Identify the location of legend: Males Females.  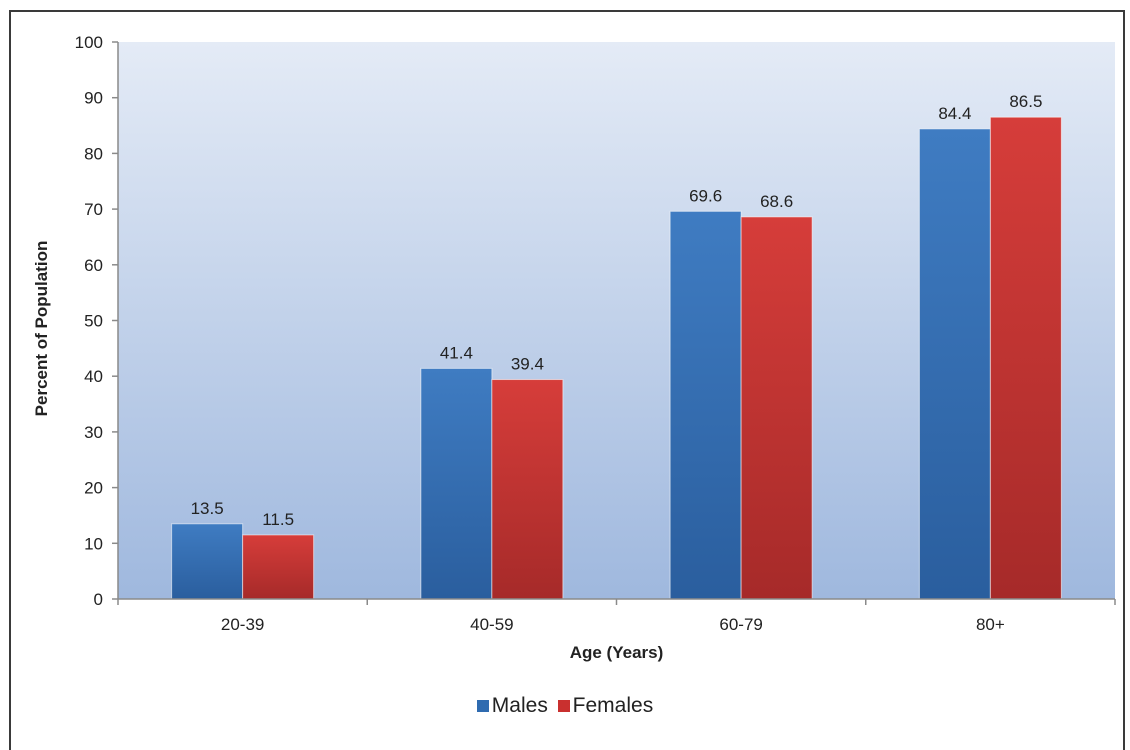
(565, 706).